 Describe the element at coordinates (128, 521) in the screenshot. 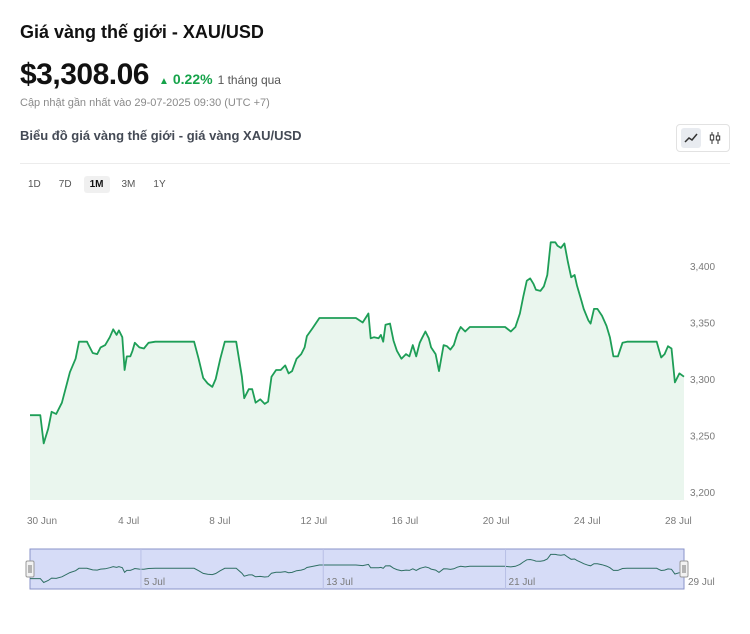

I see `x-tick-label: 4 Jul` at that location.